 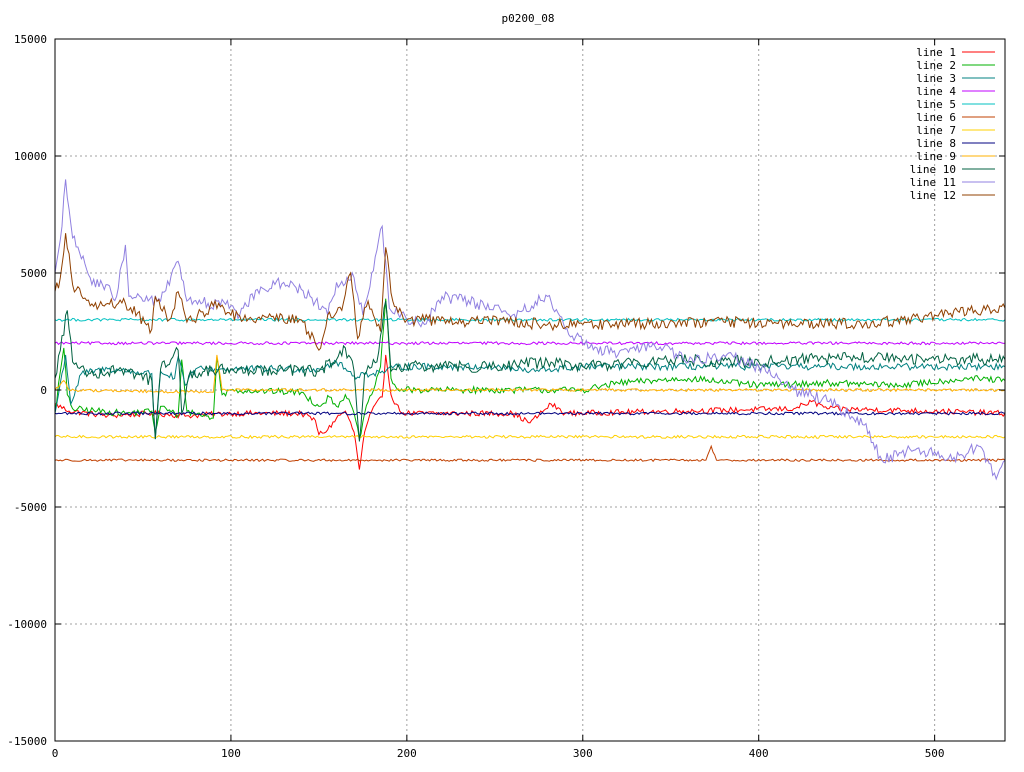 What do you see at coordinates (407, 753) in the screenshot?
I see `x-tick-label: 200` at bounding box center [407, 753].